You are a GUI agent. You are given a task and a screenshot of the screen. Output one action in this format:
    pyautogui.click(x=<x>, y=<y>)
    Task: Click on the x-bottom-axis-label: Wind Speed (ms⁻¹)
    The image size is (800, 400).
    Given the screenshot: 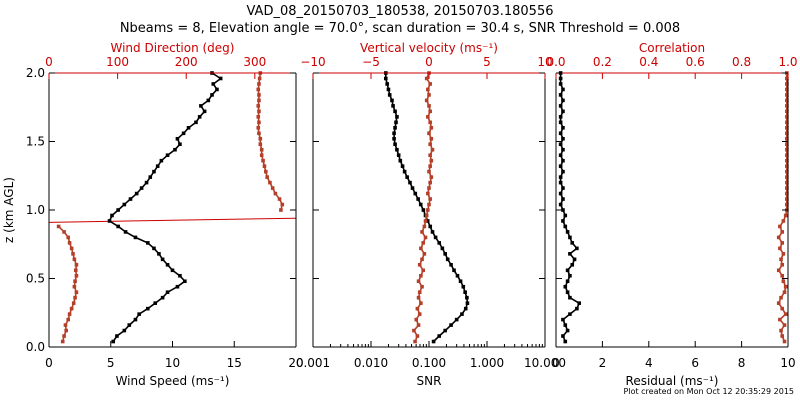 What is the action you would take?
    pyautogui.click(x=173, y=381)
    